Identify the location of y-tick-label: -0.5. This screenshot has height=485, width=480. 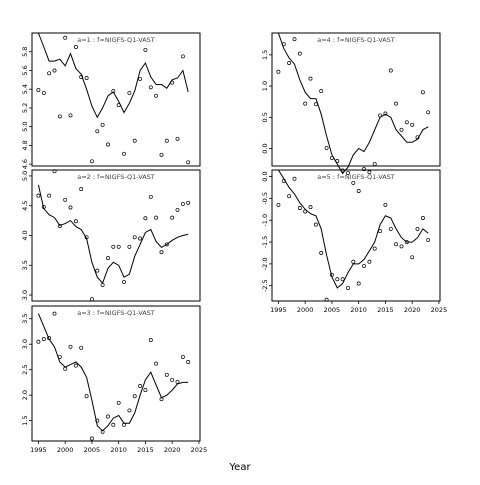
(265, 198).